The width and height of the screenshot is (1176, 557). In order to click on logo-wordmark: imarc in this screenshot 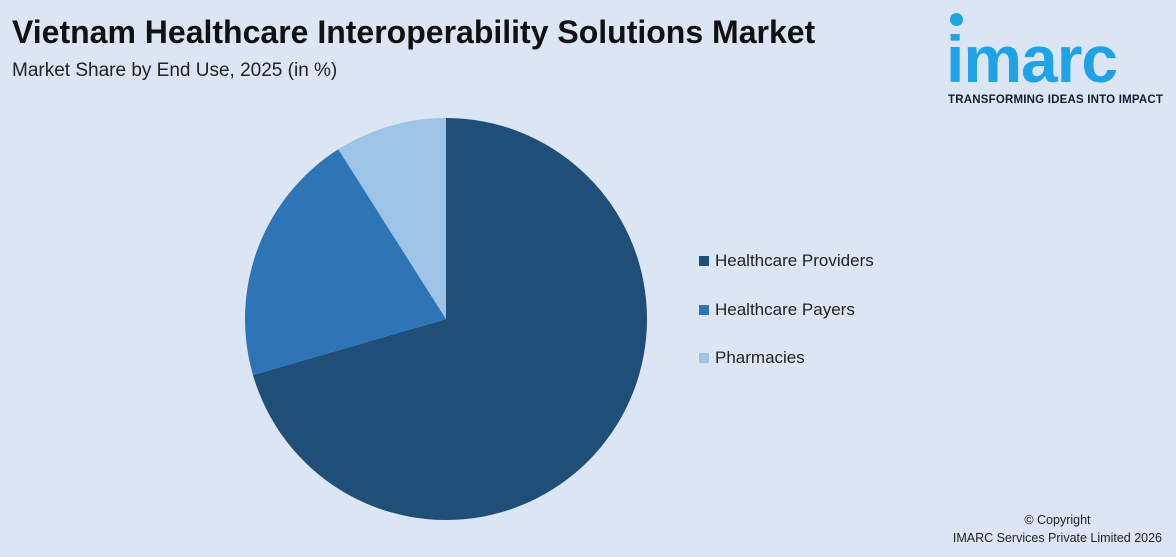, I will do `click(1032, 59)`.